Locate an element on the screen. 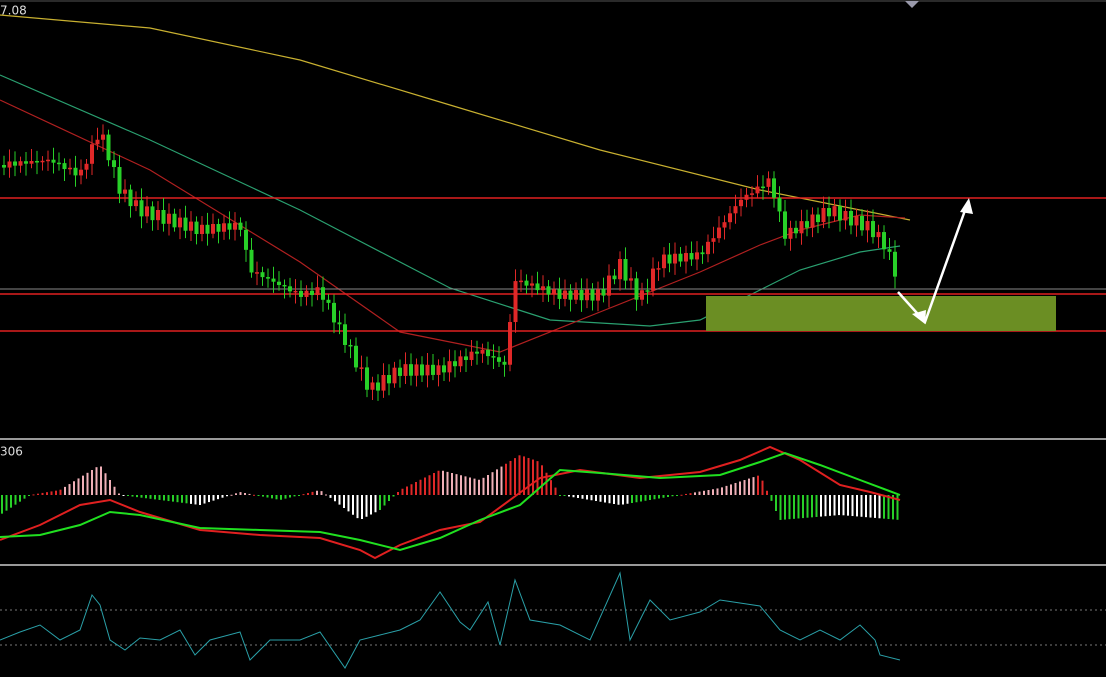 This screenshot has width=1106, height=677. support-zone is located at coordinates (881, 313).